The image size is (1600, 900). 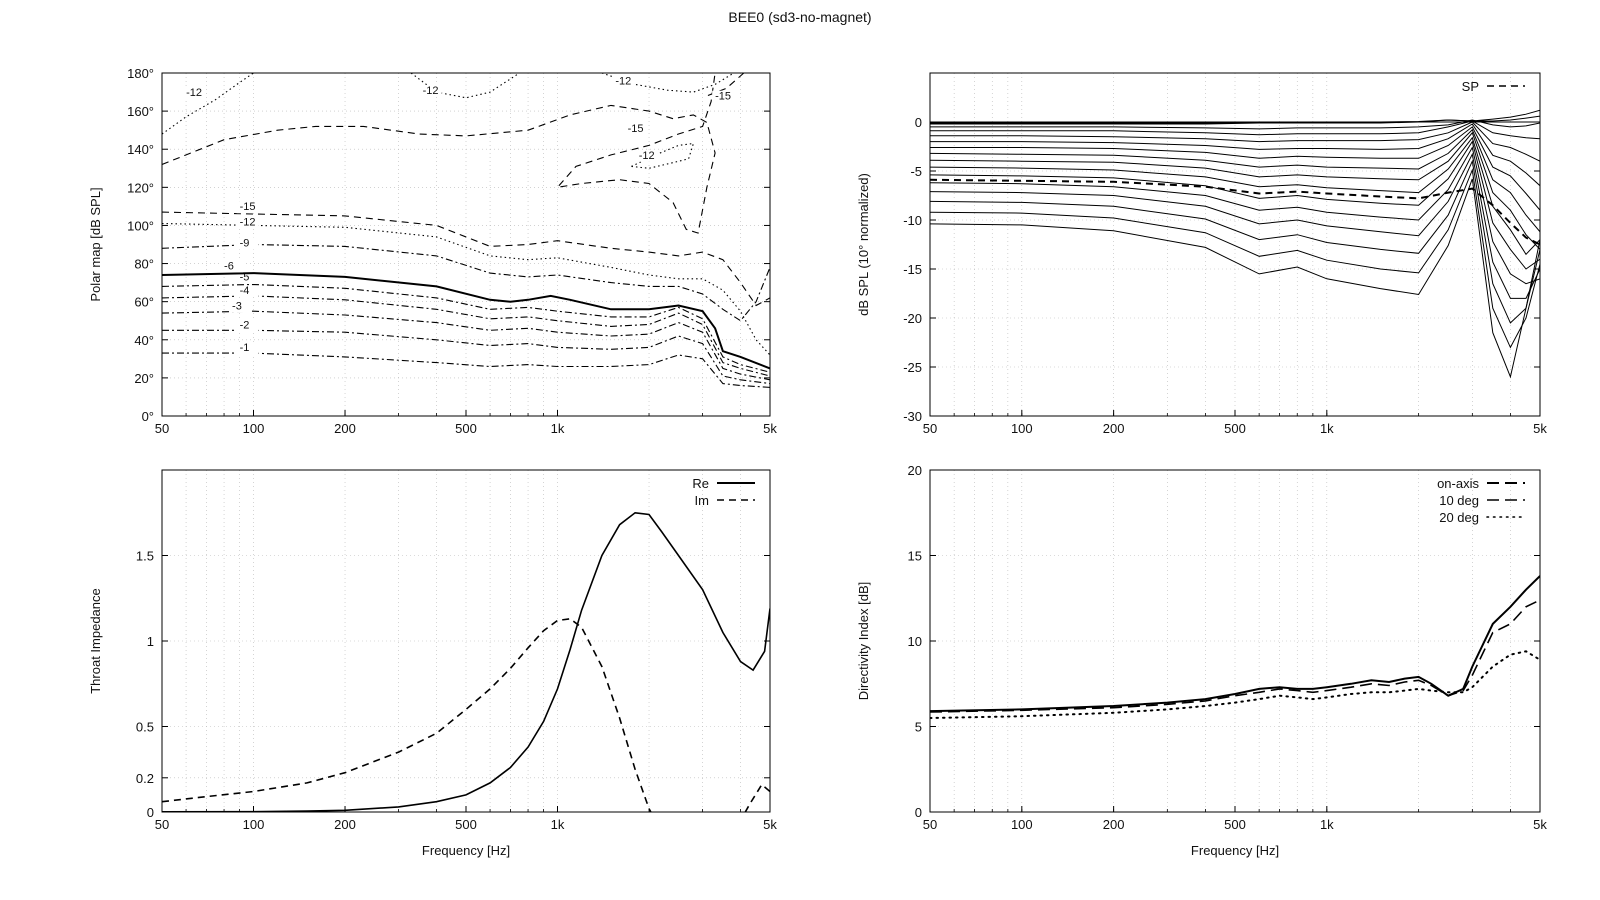 I want to click on contour-label: -5, so click(x=245, y=278).